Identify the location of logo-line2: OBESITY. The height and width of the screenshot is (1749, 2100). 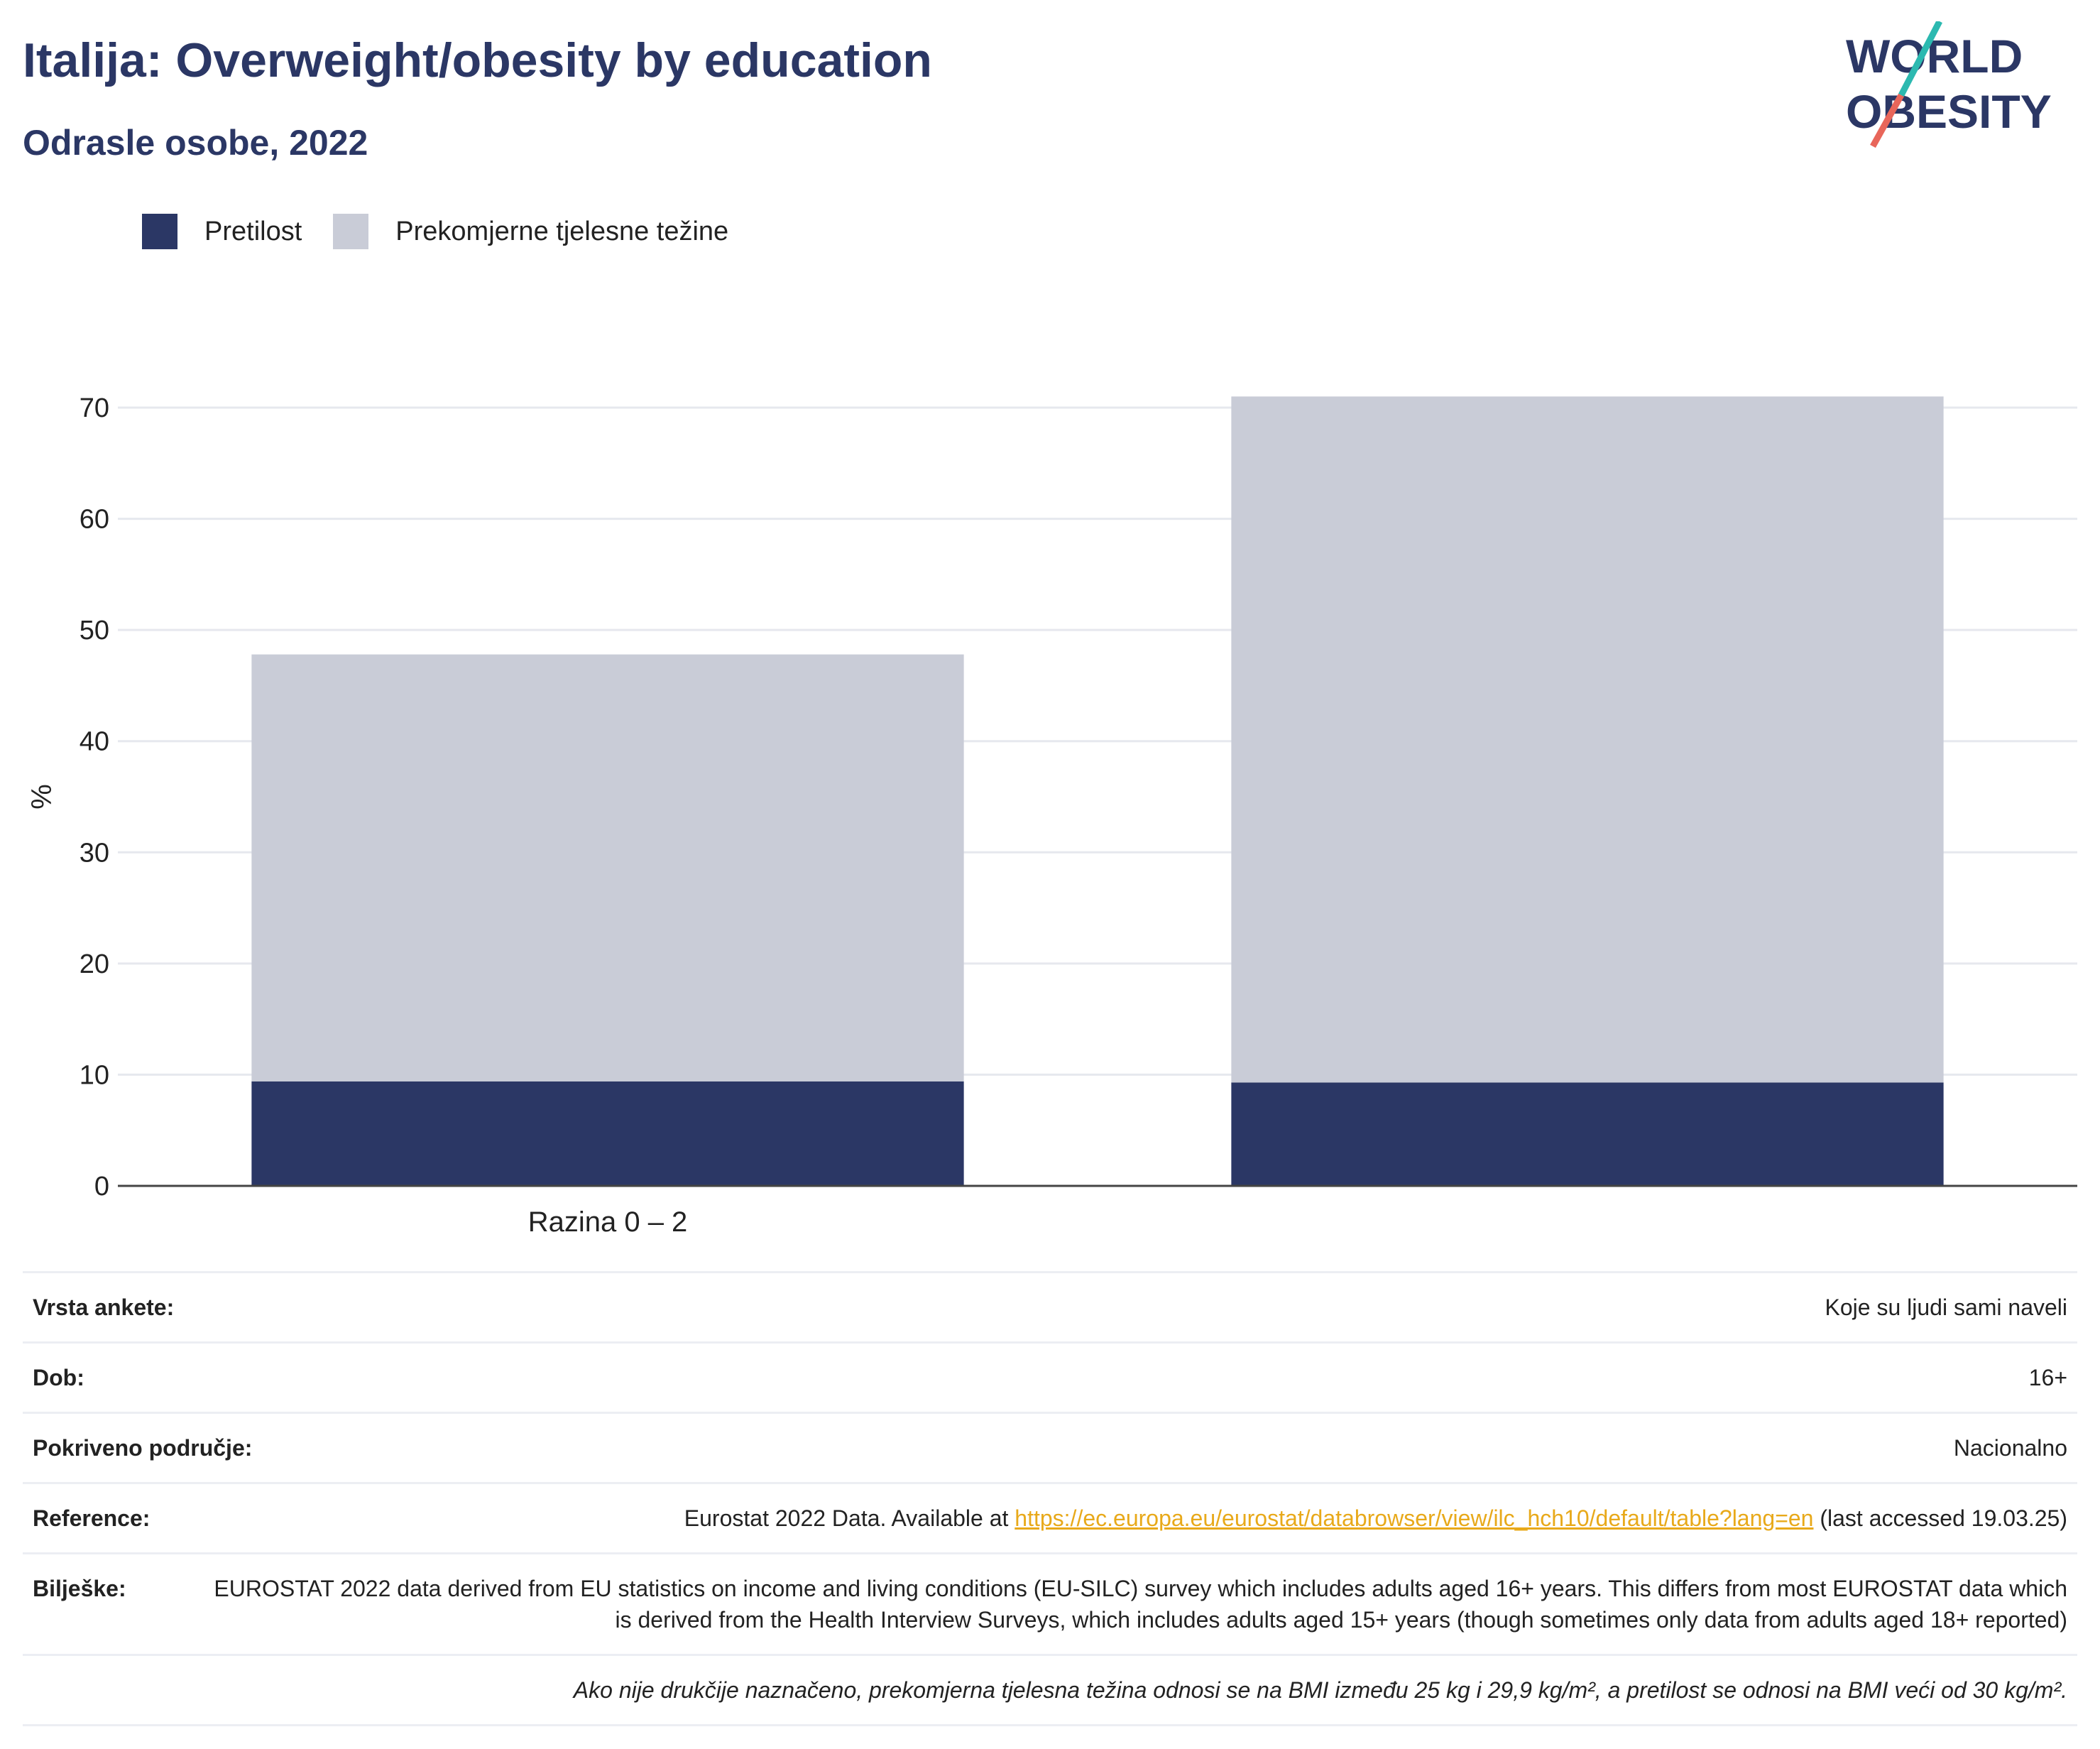
(1949, 111).